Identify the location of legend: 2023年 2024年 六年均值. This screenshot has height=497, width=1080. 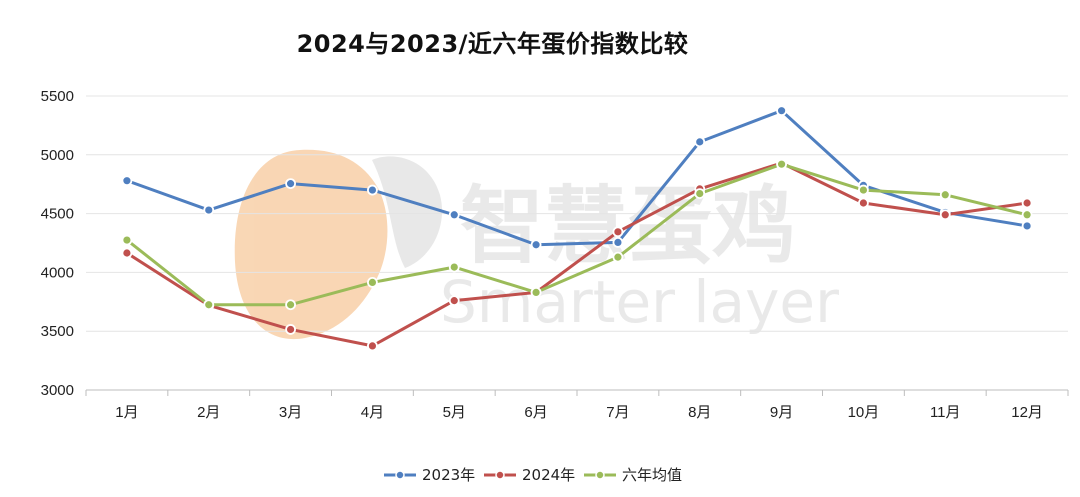
(533, 475).